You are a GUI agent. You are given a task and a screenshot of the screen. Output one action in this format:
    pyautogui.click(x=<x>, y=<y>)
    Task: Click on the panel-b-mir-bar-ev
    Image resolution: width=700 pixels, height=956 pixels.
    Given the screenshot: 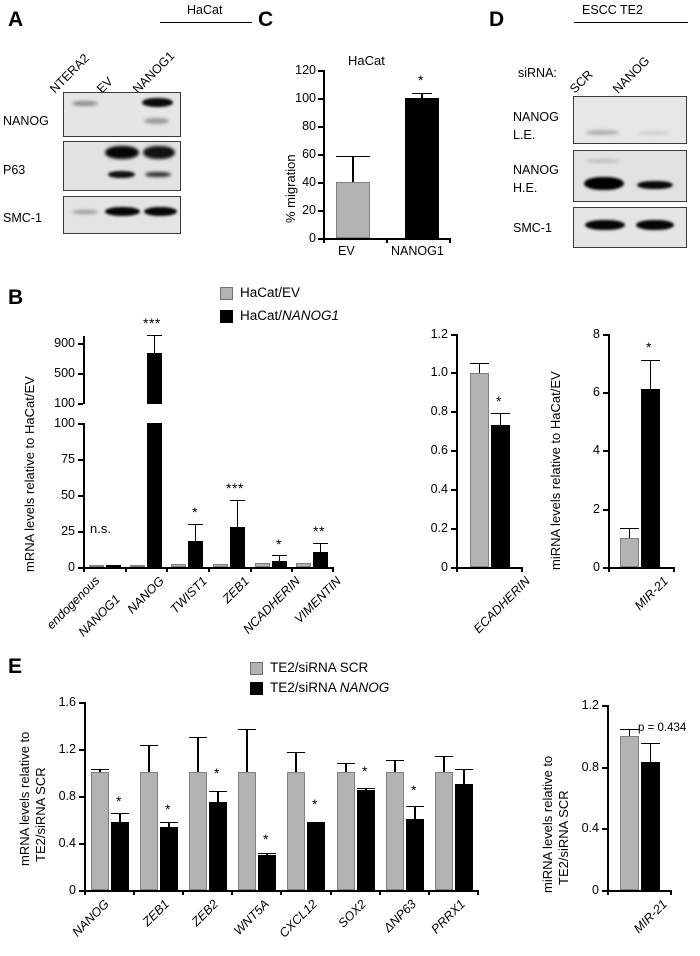 What is the action you would take?
    pyautogui.click(x=629, y=552)
    